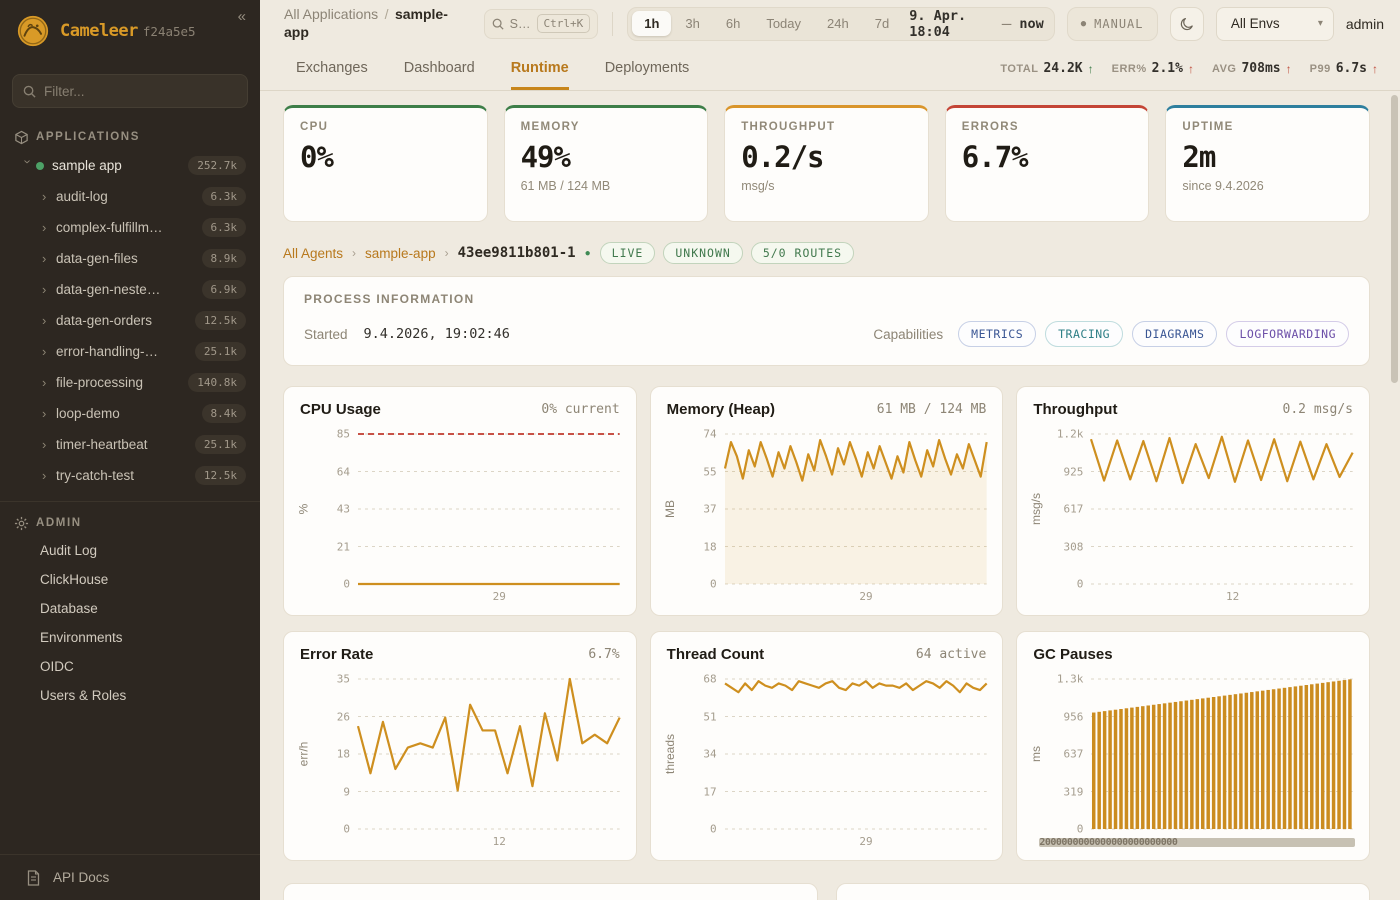 The image size is (1400, 900). Describe the element at coordinates (498, 24) in the screenshot. I see `search-icon` at that location.